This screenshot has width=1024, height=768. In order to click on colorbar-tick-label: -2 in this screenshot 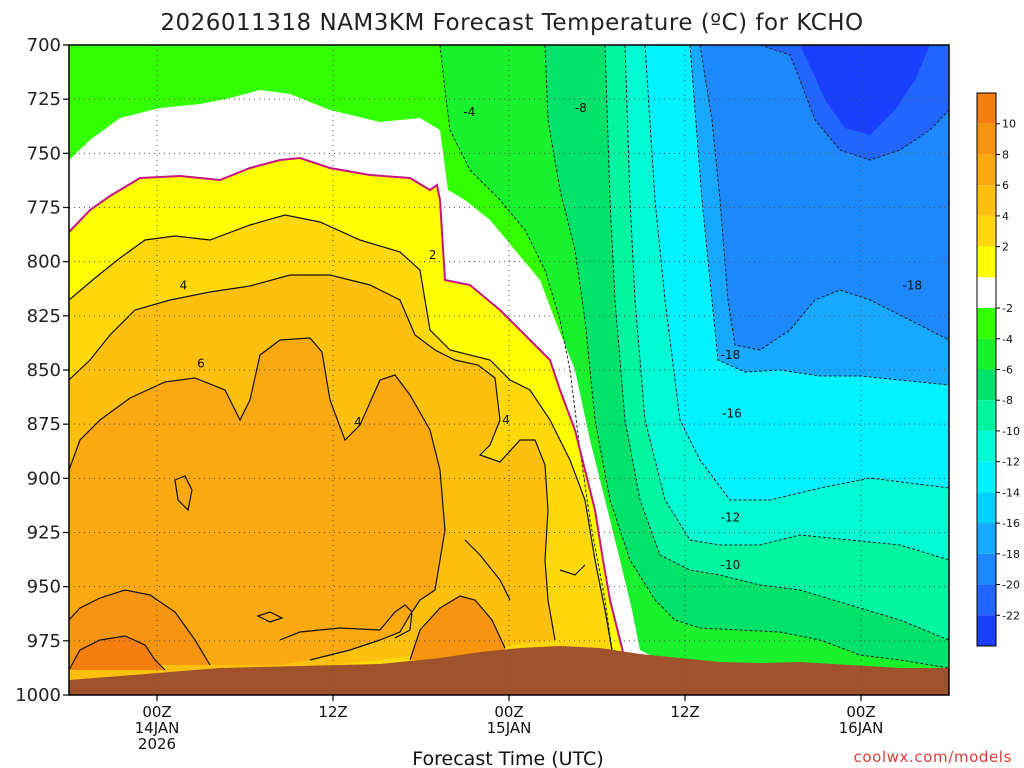, I will do `click(1007, 308)`.